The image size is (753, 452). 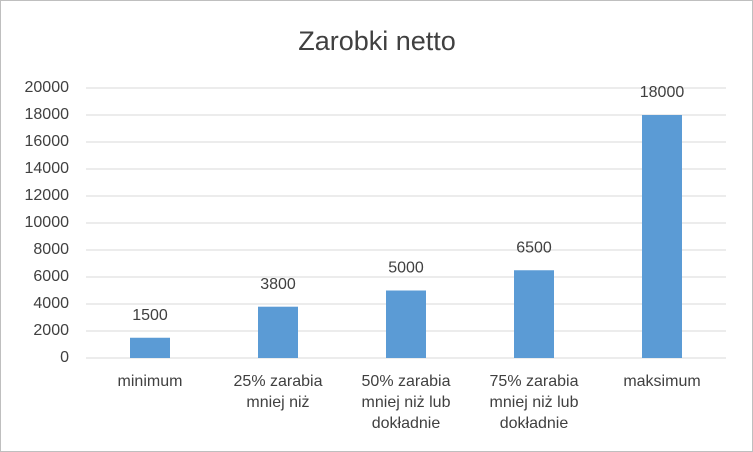 I want to click on y-tick-label: 6000, so click(x=51, y=276).